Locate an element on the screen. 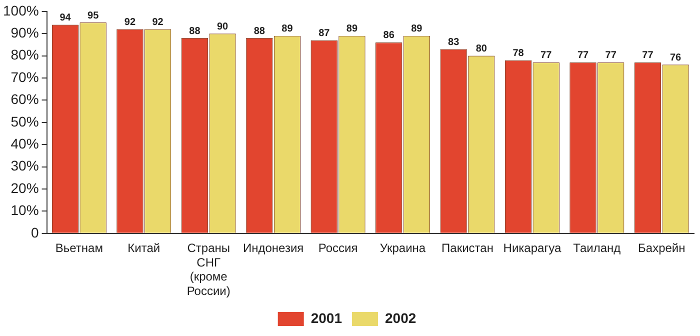  y-tick-label: 70% is located at coordinates (24, 76).